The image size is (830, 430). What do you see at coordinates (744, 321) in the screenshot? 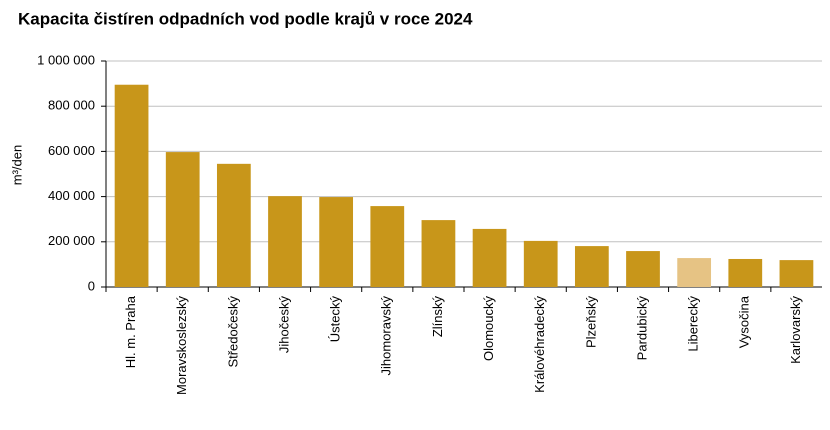
I see `x-tick-label: Vysočina` at bounding box center [744, 321].